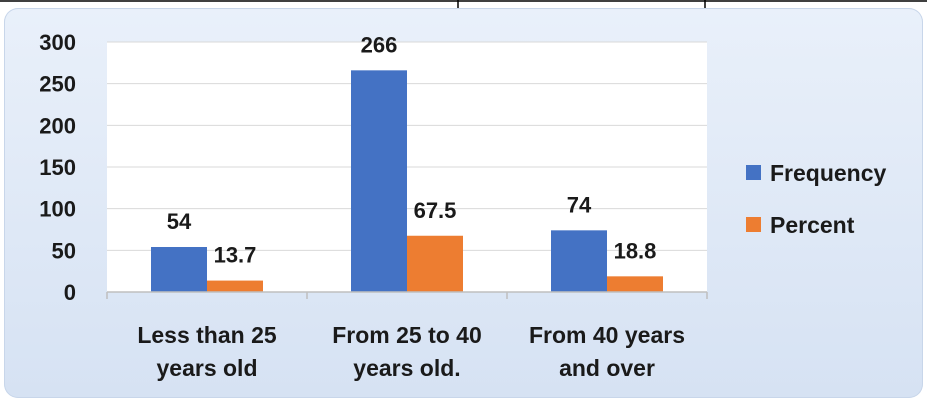 This screenshot has width=927, height=402. Describe the element at coordinates (812, 225) in the screenshot. I see `legend-label-percent: Percent` at that location.